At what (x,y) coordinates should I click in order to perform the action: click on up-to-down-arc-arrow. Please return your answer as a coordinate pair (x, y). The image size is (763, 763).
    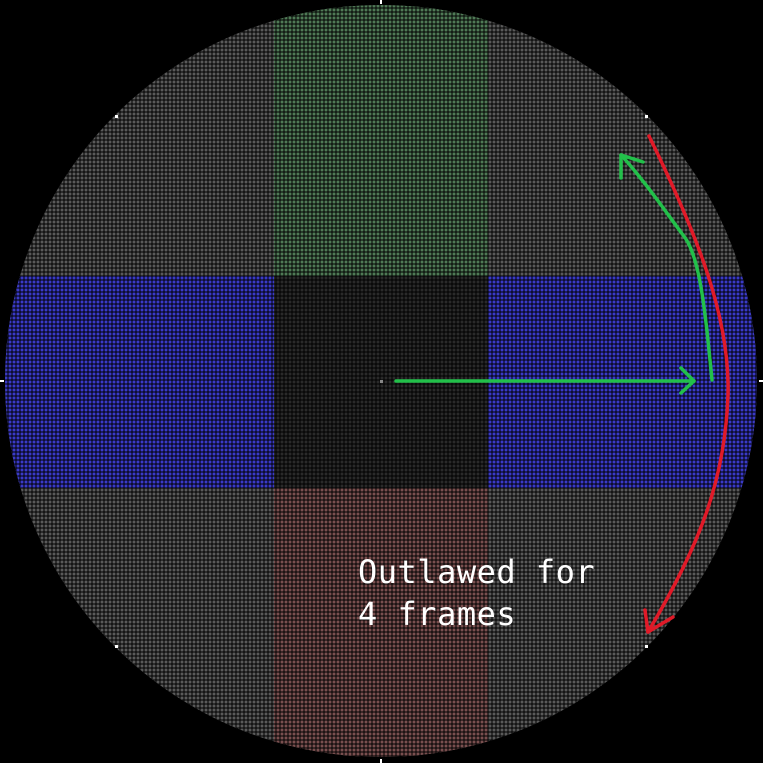
    Looking at the image, I should click on (686, 384).